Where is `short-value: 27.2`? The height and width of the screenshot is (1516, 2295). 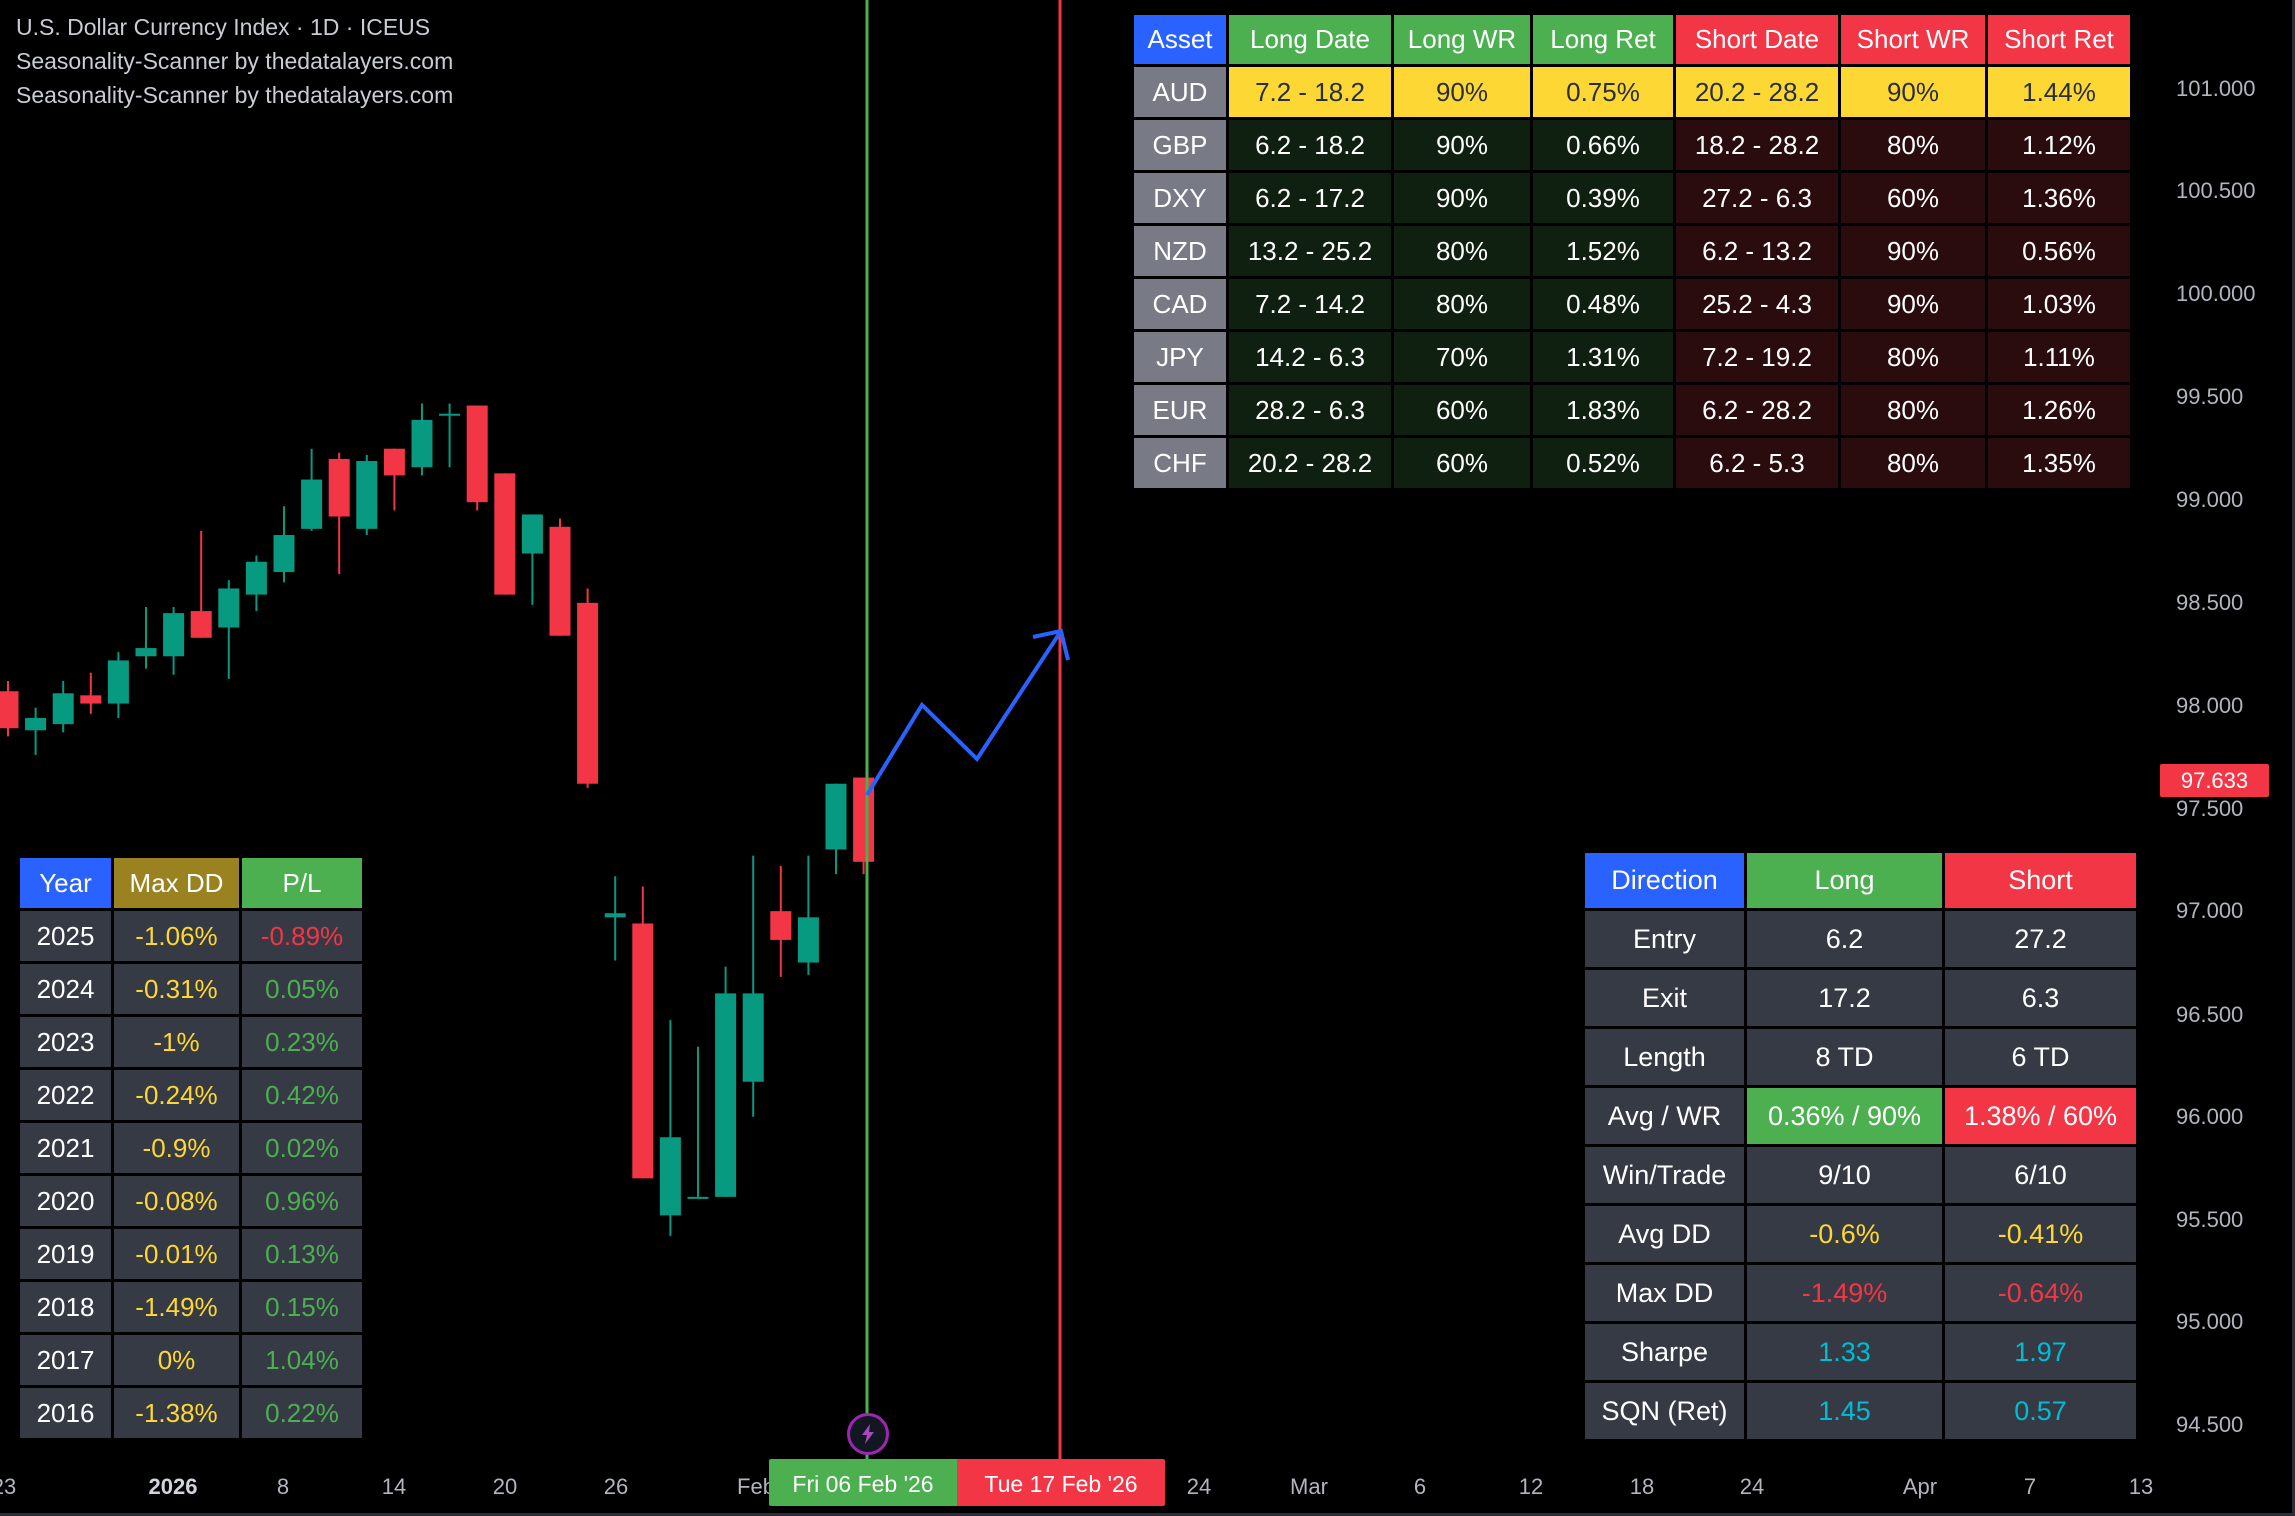 short-value: 27.2 is located at coordinates (2040, 939).